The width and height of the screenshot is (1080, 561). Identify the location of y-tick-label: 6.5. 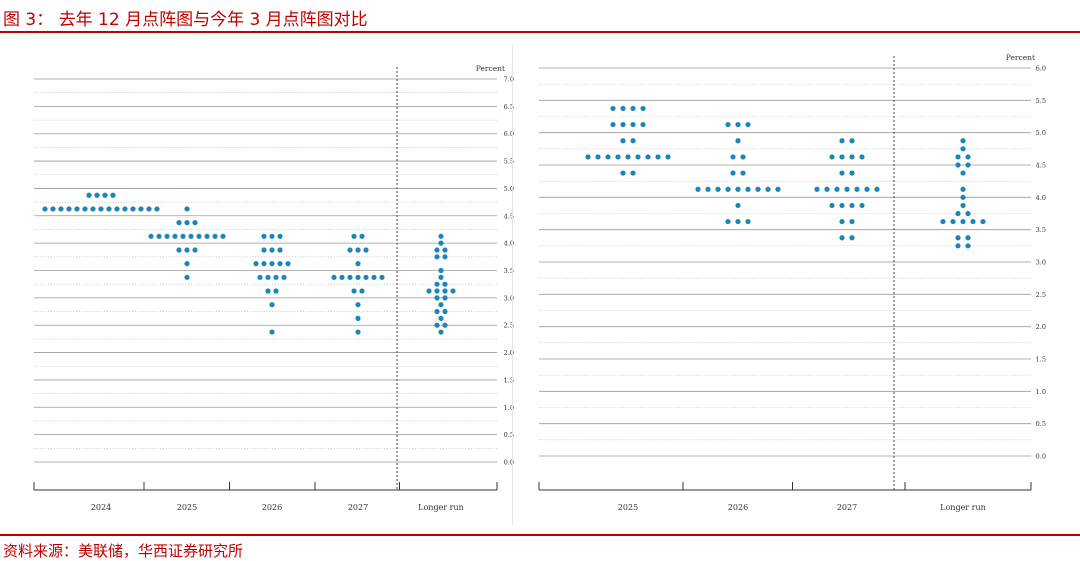
(509, 107).